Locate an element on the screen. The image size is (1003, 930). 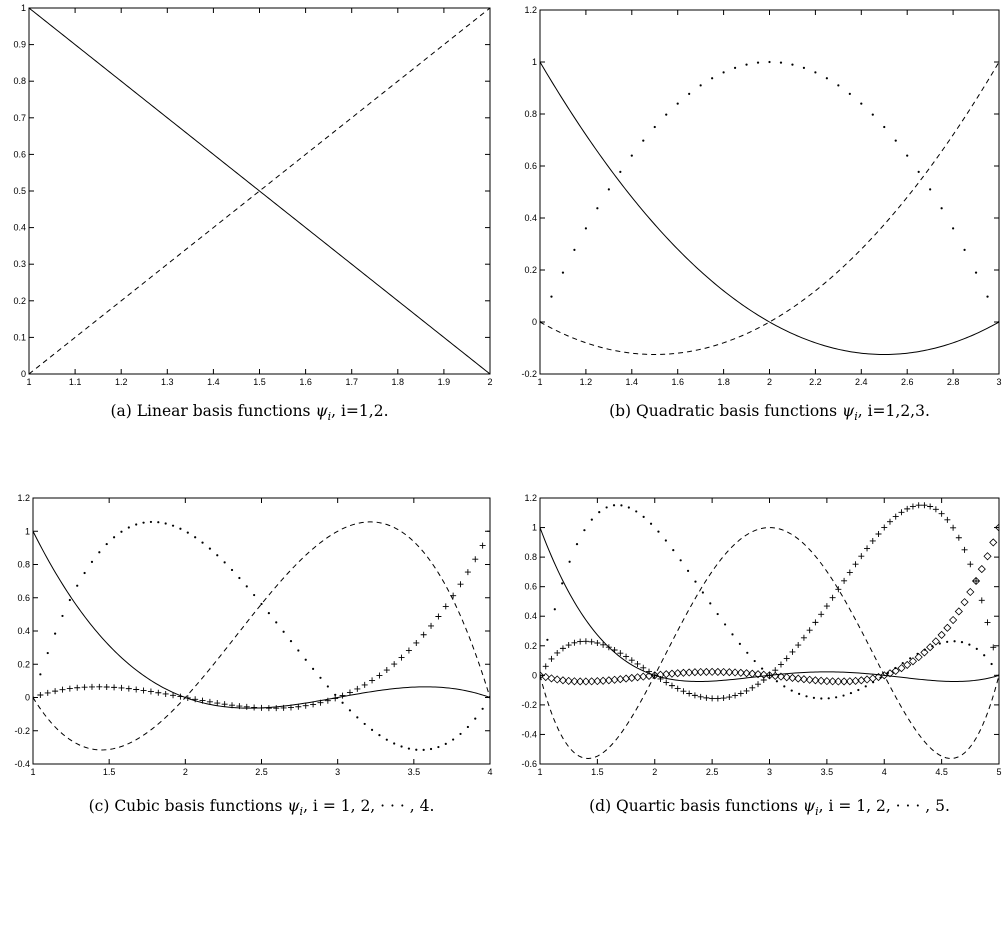
series-group is located at coordinates (261, 636).